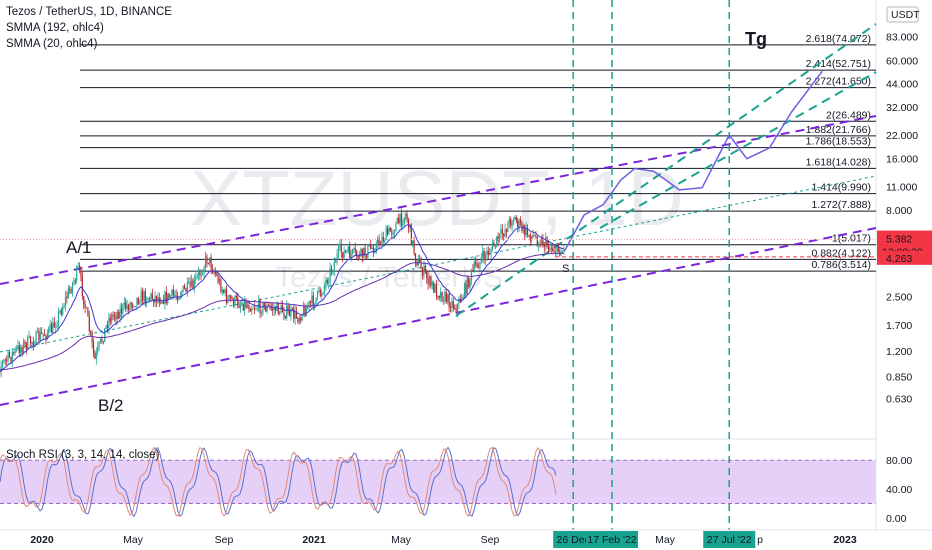  I want to click on price-axis-bg, so click(904, 220).